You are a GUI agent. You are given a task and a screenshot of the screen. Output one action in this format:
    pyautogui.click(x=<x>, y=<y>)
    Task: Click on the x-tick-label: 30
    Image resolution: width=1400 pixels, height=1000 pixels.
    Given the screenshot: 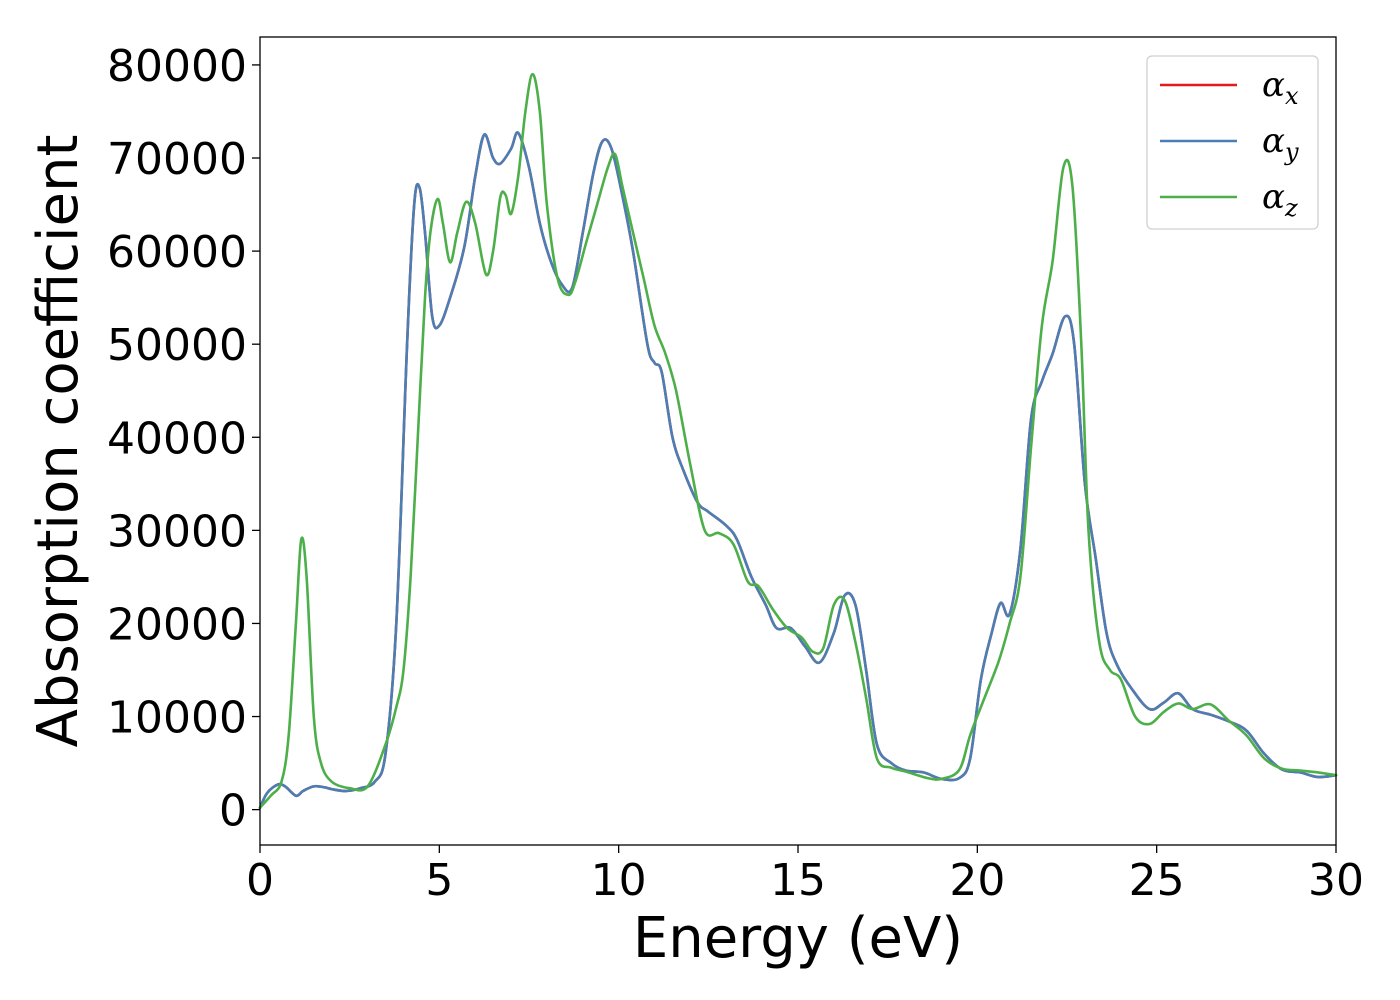 What is the action you would take?
    pyautogui.click(x=1336, y=880)
    